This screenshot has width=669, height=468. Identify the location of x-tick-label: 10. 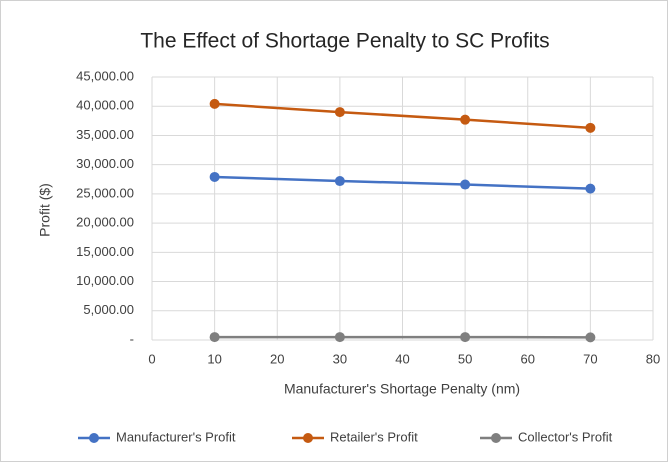
(214, 358).